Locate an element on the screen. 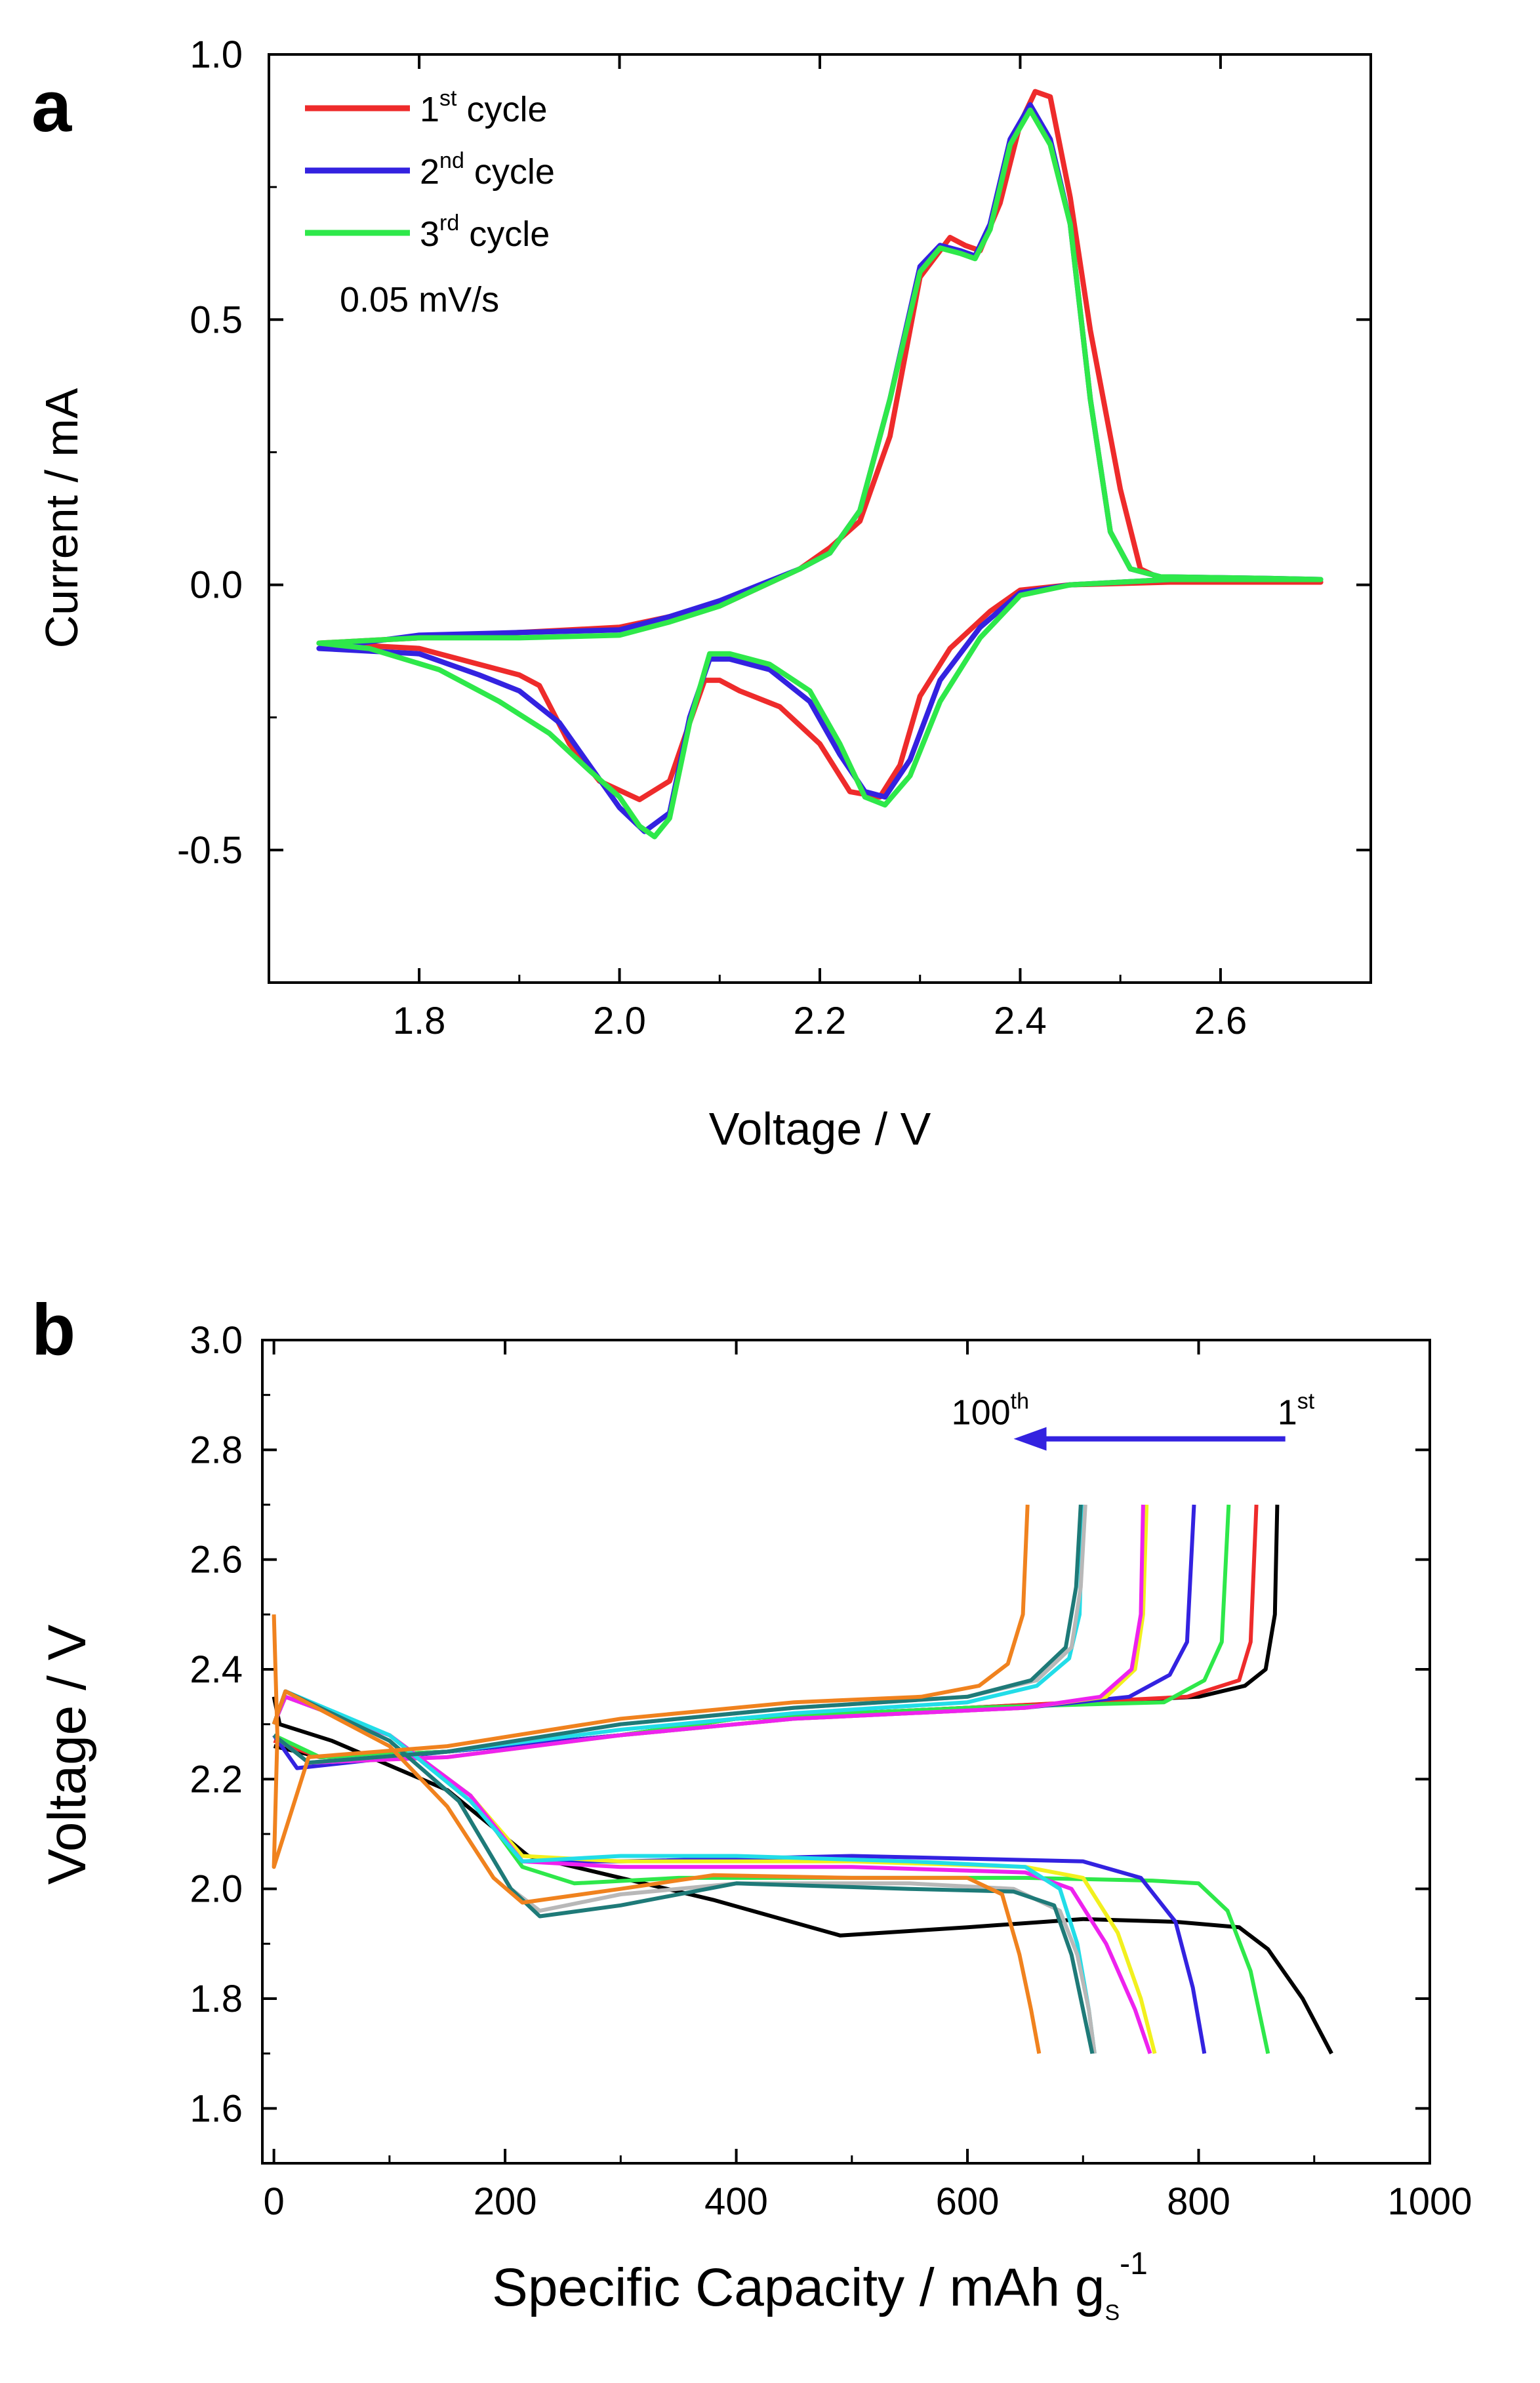  cycle-arrow-label-1st: 1st is located at coordinates (1296, 1411).